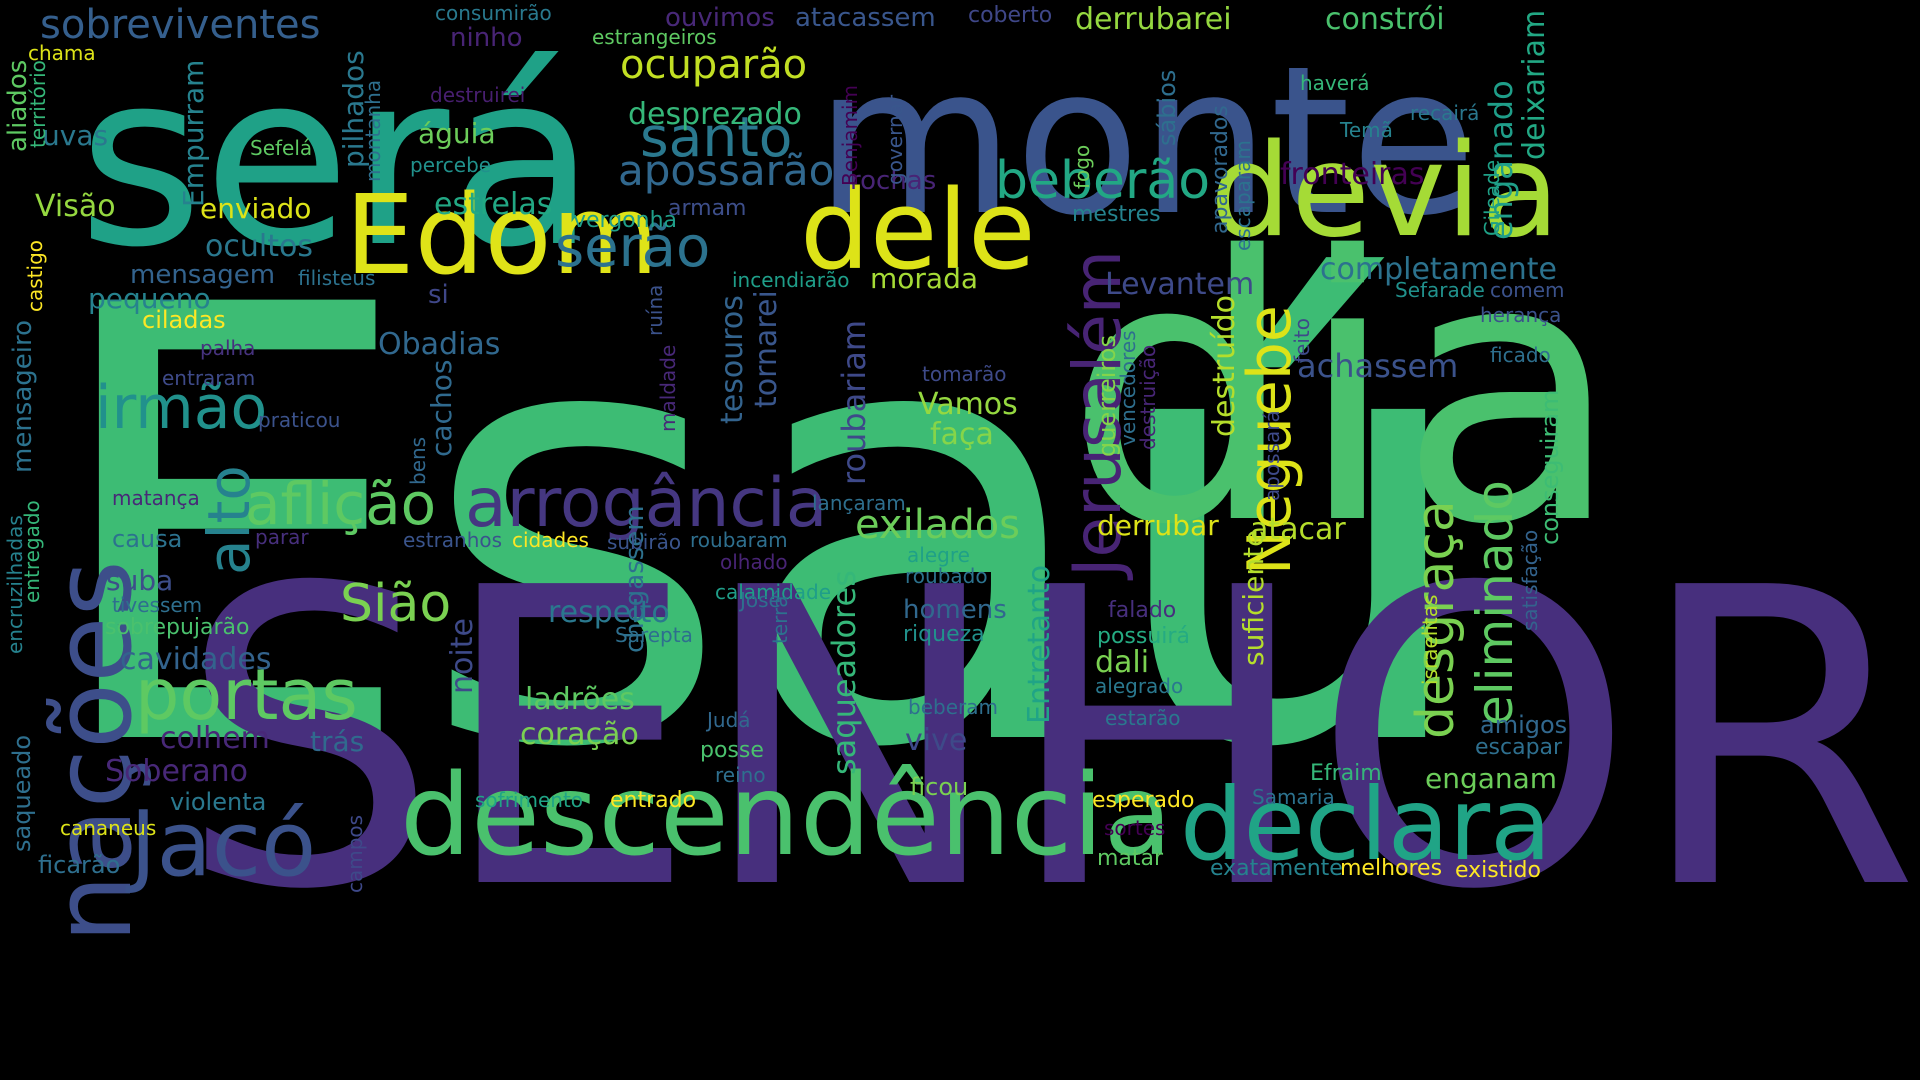 This screenshot has width=1920, height=1080. I want to click on word-melhores: melhores, so click(1391, 868).